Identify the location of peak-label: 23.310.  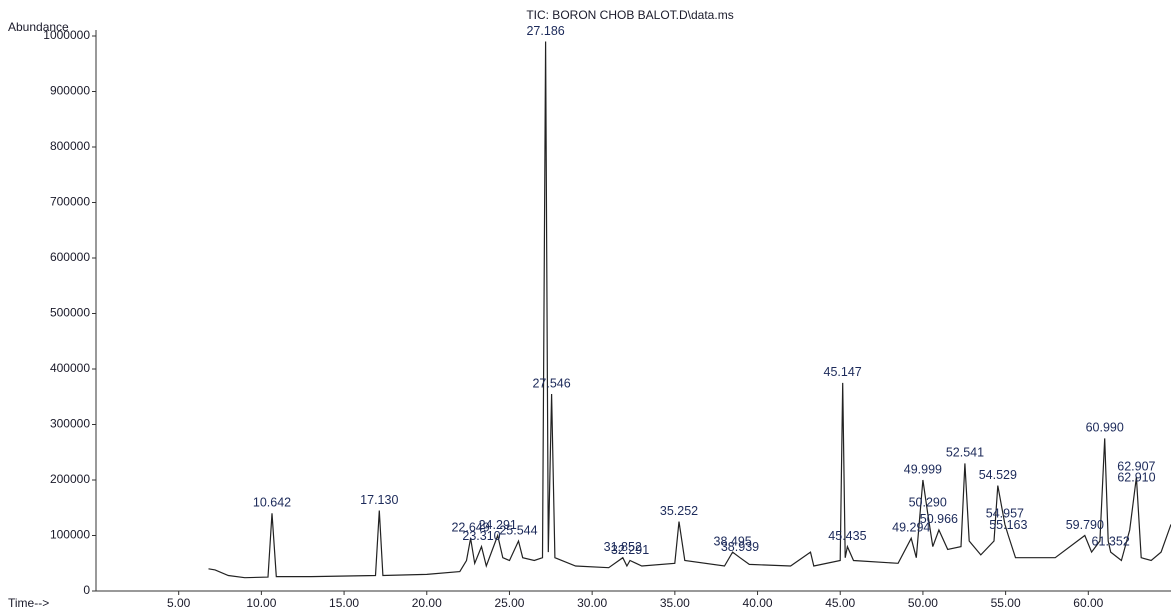
(481, 536).